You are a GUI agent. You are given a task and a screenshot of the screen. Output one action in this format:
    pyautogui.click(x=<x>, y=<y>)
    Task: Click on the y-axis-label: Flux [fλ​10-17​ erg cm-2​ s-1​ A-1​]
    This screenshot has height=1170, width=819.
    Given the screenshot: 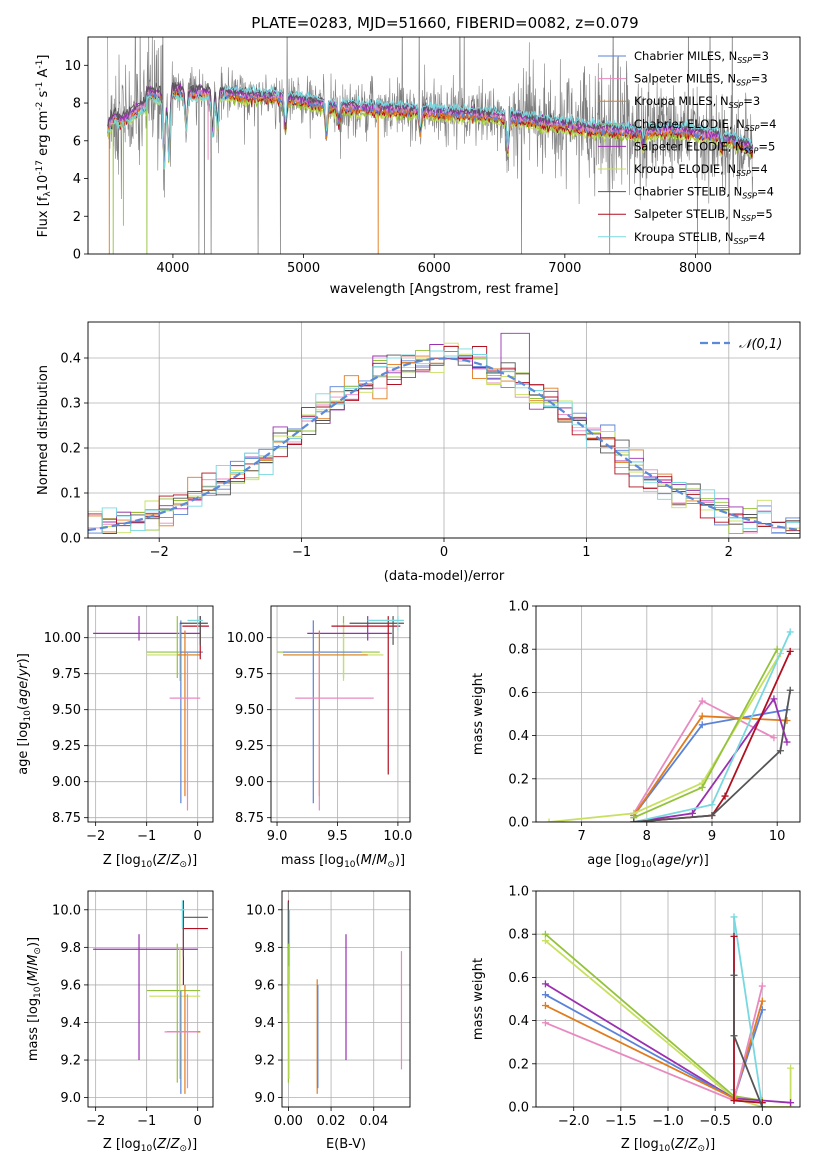 What is the action you would take?
    pyautogui.click(x=44, y=146)
    